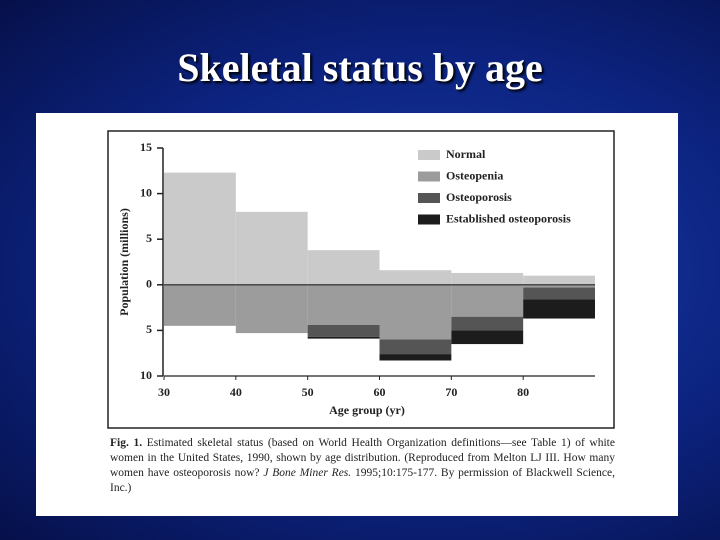  What do you see at coordinates (523, 392) in the screenshot?
I see `x-tick-label: 80` at bounding box center [523, 392].